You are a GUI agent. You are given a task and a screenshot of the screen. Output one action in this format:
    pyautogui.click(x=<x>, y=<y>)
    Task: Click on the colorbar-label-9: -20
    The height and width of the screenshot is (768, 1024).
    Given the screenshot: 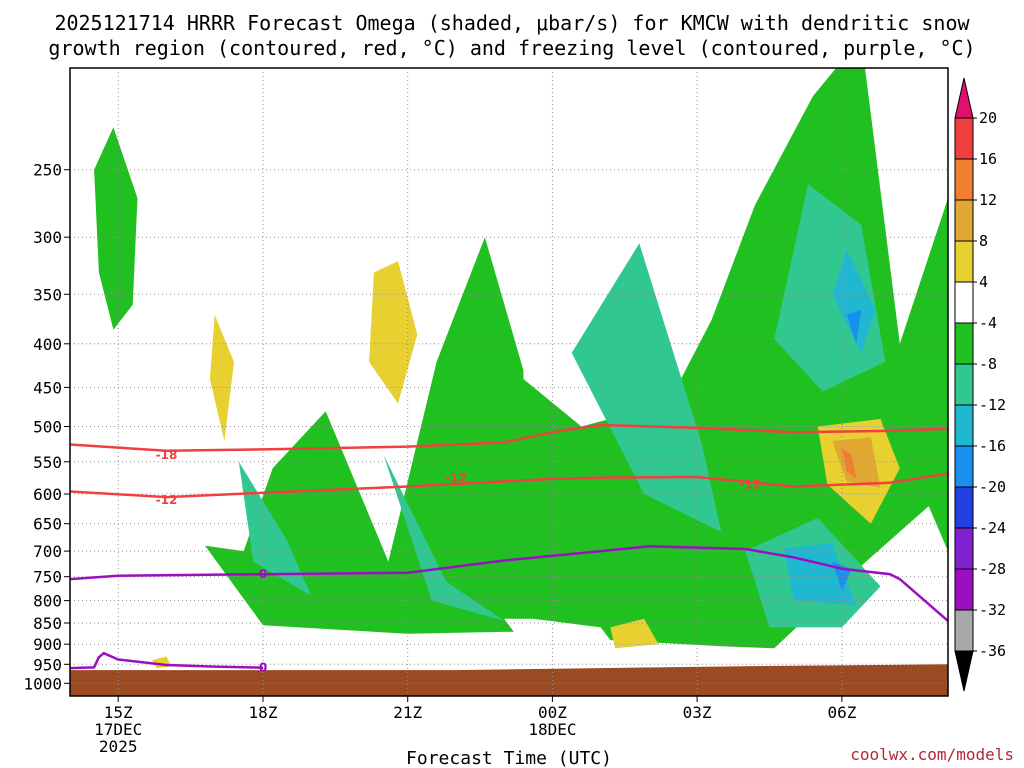 What is the action you would take?
    pyautogui.click(x=992, y=487)
    